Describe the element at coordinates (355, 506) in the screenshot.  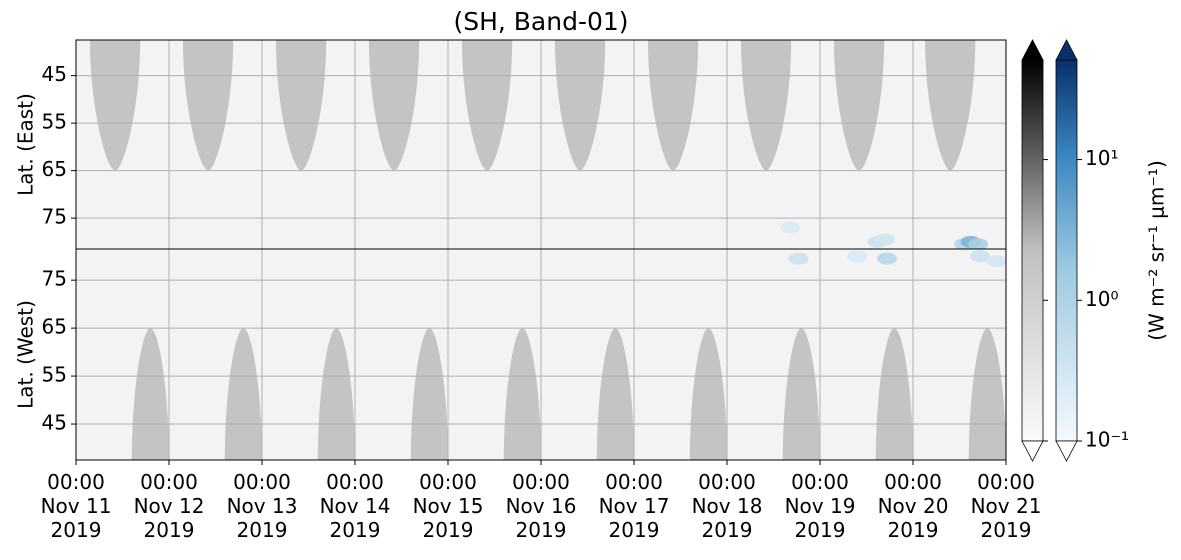
I see `x-tick-label: 00:00 Nov 14 2019` at that location.